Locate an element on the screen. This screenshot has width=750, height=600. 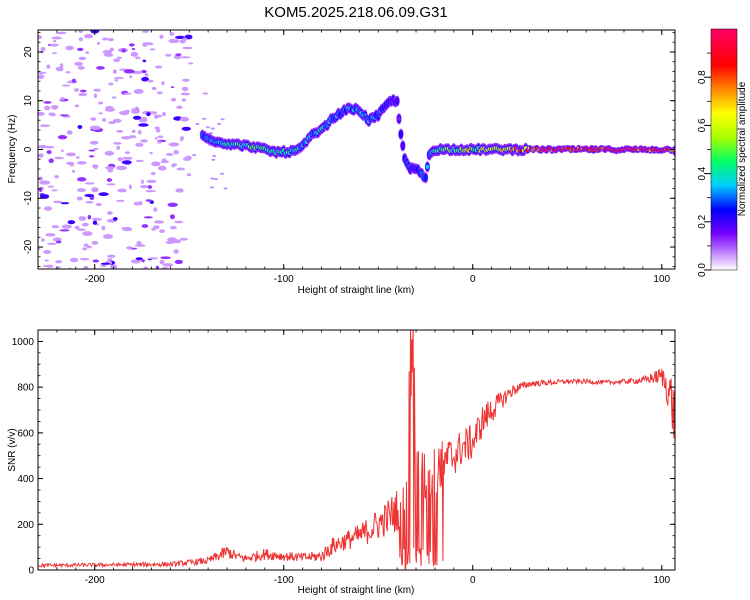
colorbar-tick-label: 0.6 is located at coordinates (702, 125).